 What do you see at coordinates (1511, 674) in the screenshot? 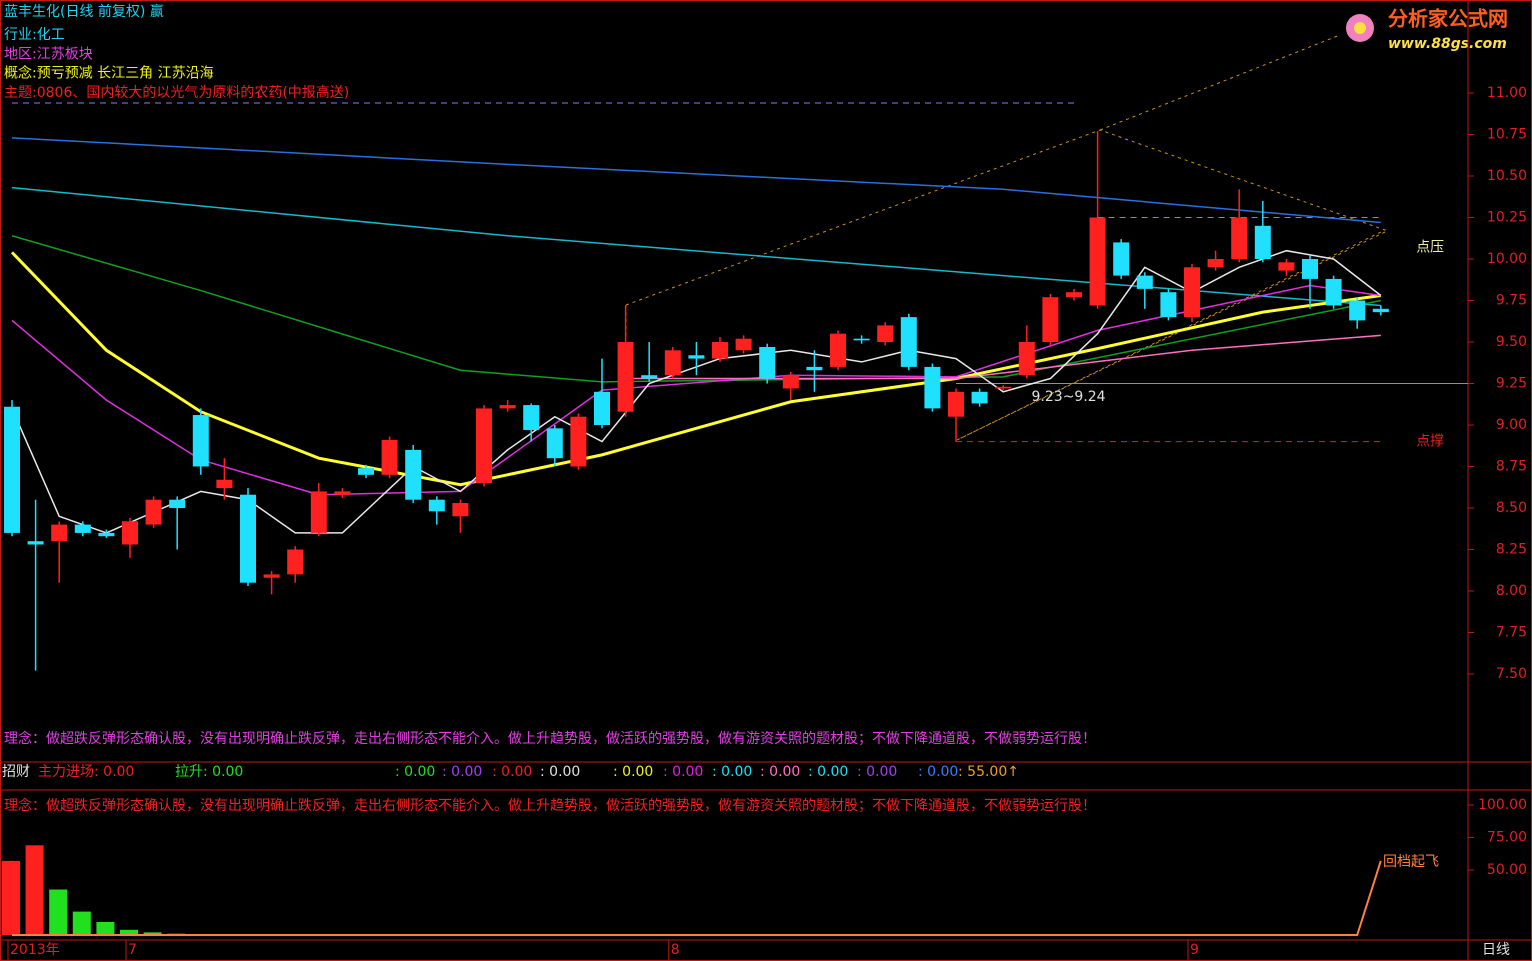
I see `y-tick-label: 7.50` at bounding box center [1511, 674].